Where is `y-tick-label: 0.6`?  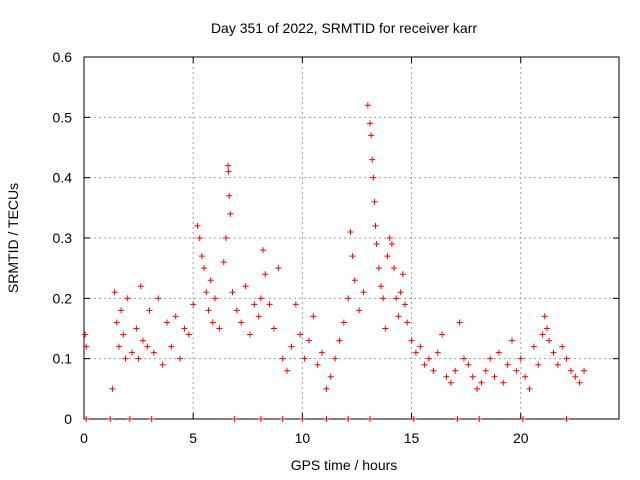
y-tick-label: 0.6 is located at coordinates (63, 57).